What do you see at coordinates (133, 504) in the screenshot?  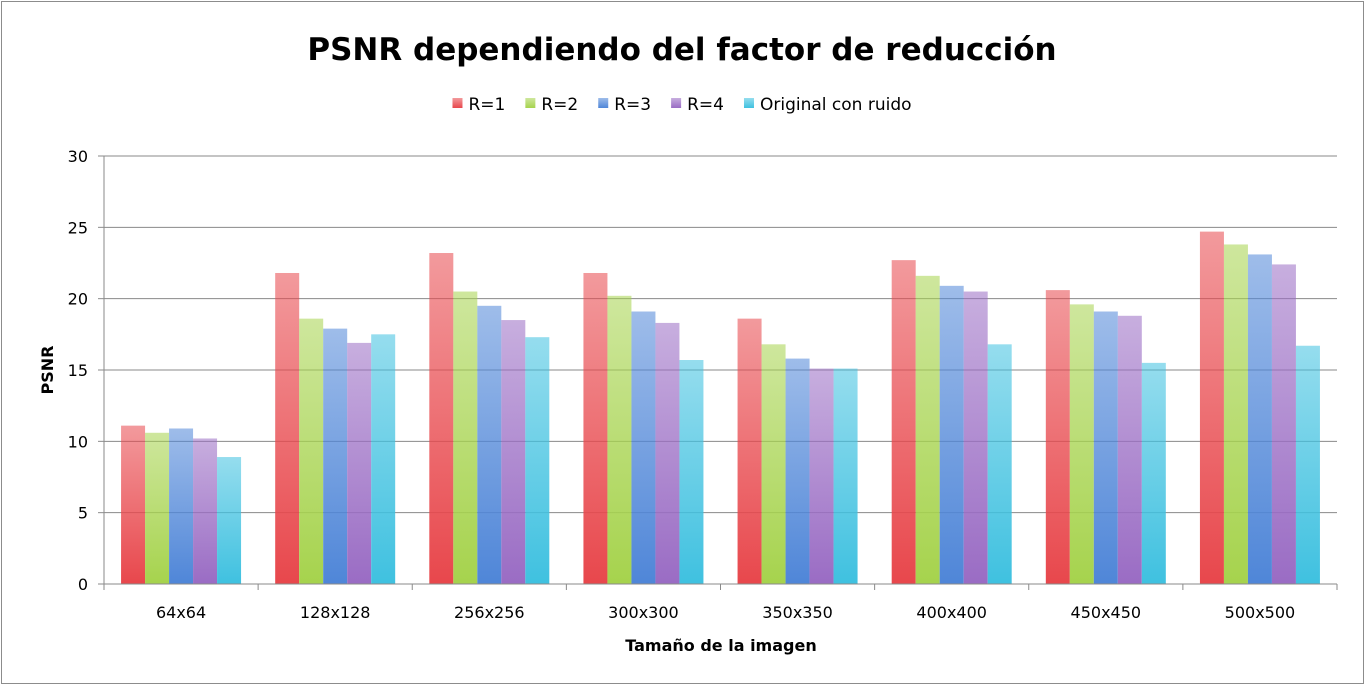 I see `bar-r-1-64x64` at bounding box center [133, 504].